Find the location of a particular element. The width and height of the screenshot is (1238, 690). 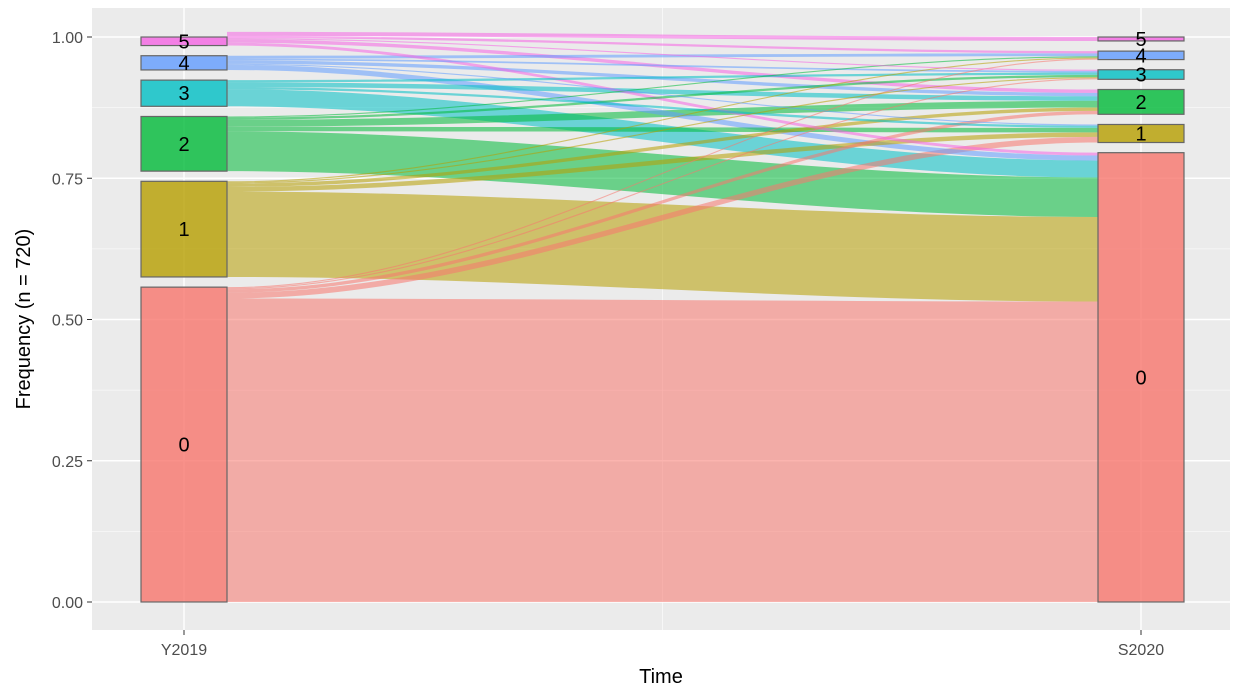

stratum-label-y2019-3: 3 is located at coordinates (183, 94).